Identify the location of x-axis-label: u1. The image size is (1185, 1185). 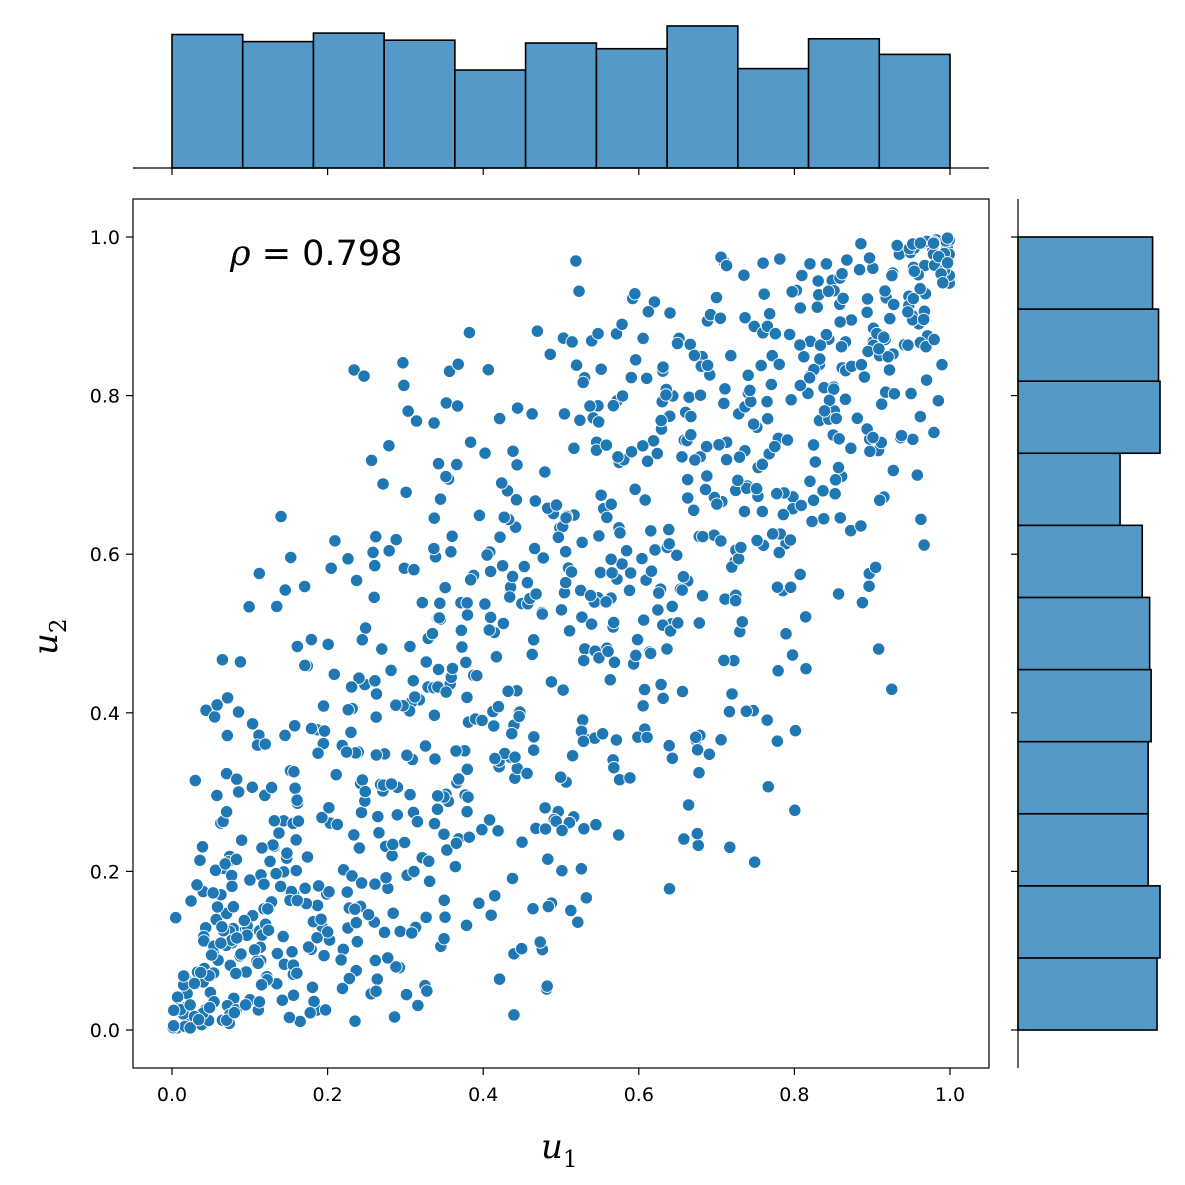
(559, 1150).